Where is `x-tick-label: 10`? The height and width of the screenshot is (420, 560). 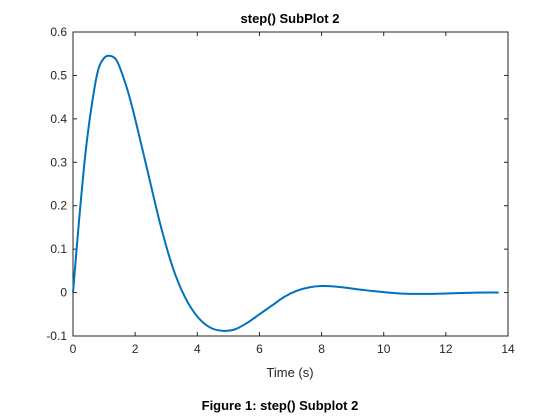
x-tick-label: 10 is located at coordinates (384, 349).